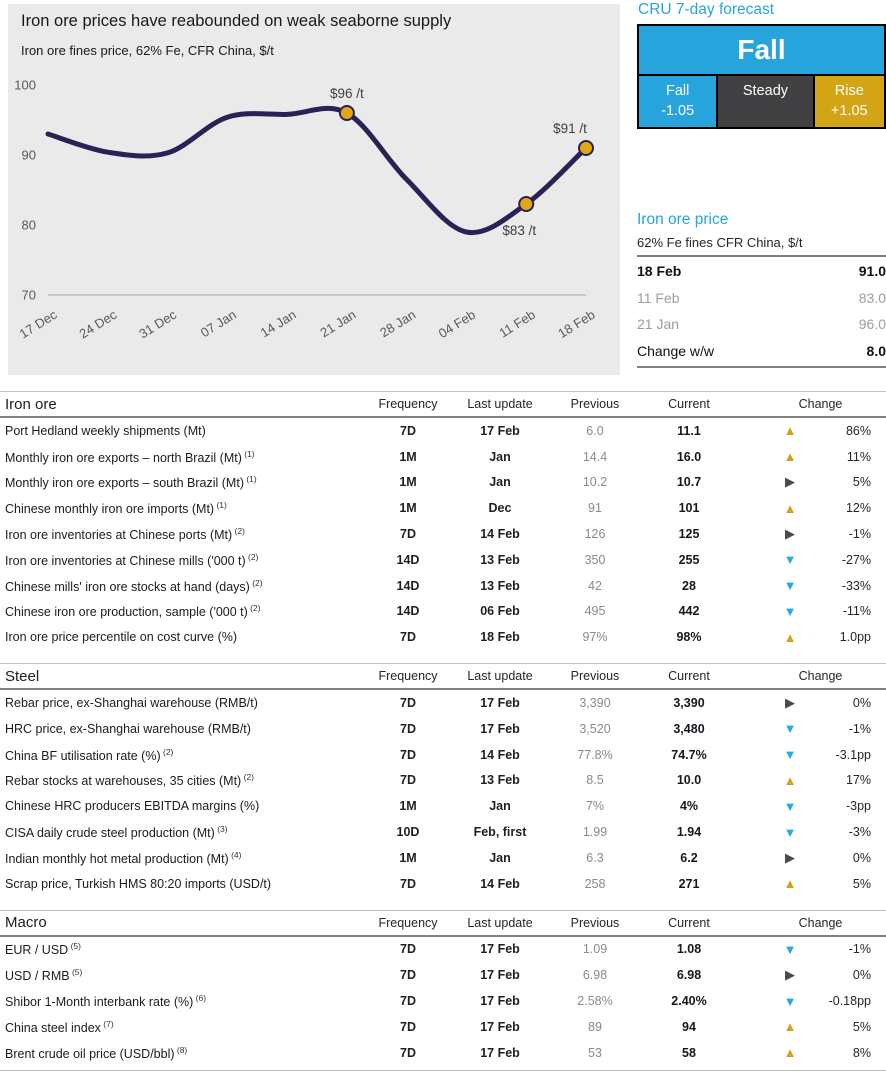 The height and width of the screenshot is (1075, 886). I want to click on previous-cell: 53, so click(595, 1052).